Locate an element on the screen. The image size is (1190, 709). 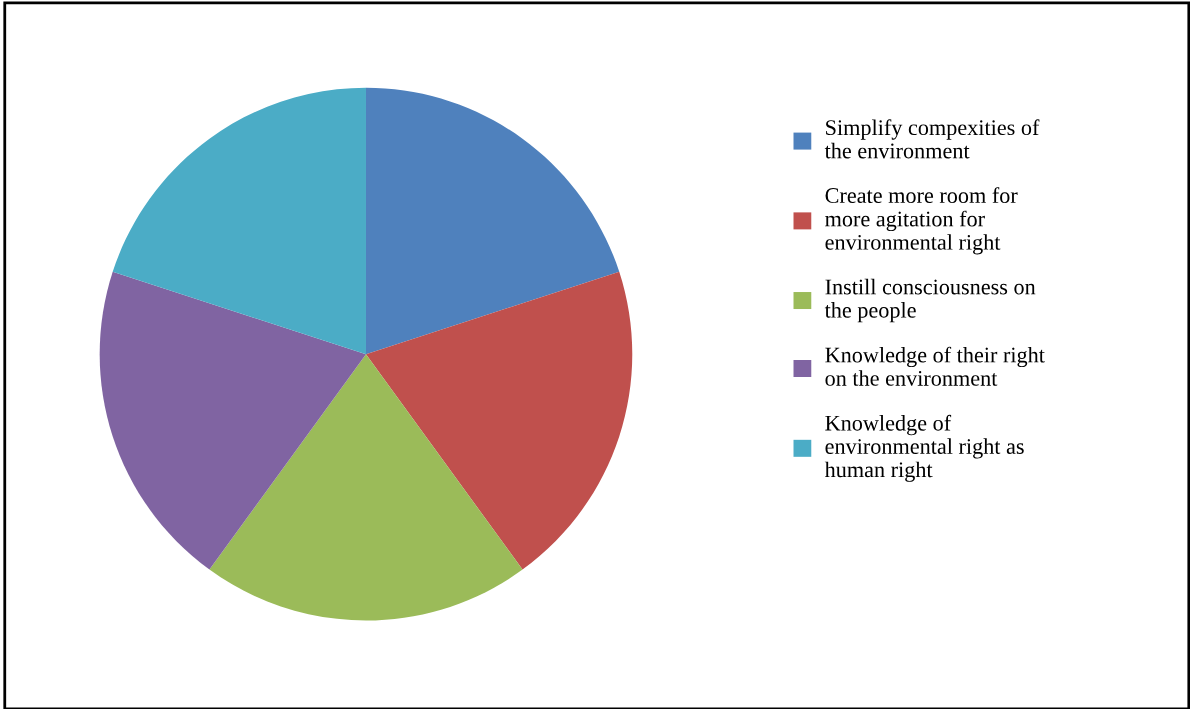
legend-label: Simplify compexities of the environment is located at coordinates (932, 139).